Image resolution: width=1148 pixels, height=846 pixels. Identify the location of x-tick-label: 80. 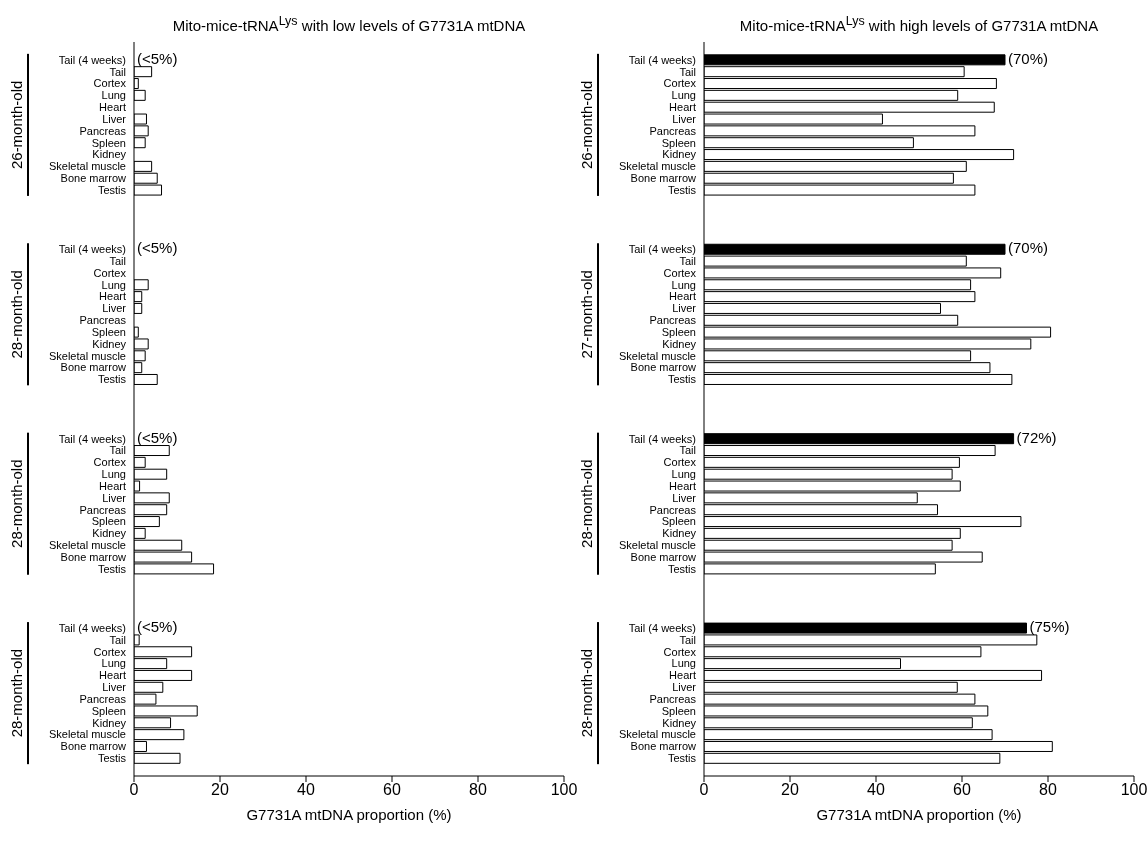
(478, 790).